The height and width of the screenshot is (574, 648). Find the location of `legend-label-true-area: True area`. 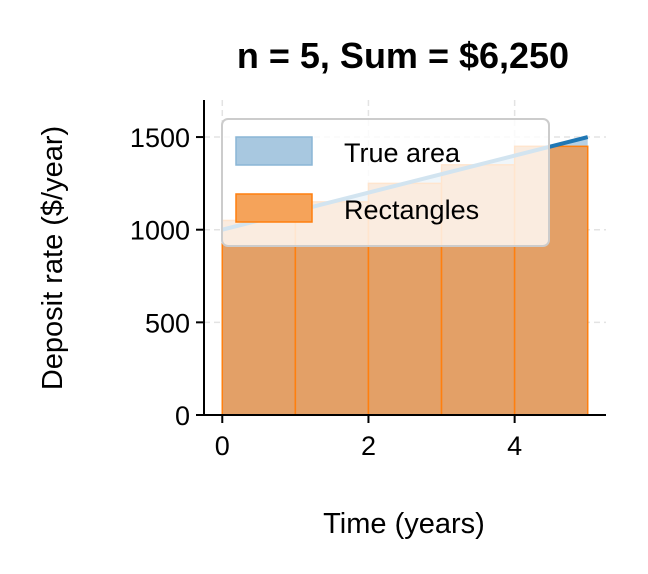

legend-label-true-area: True area is located at coordinates (402, 153).